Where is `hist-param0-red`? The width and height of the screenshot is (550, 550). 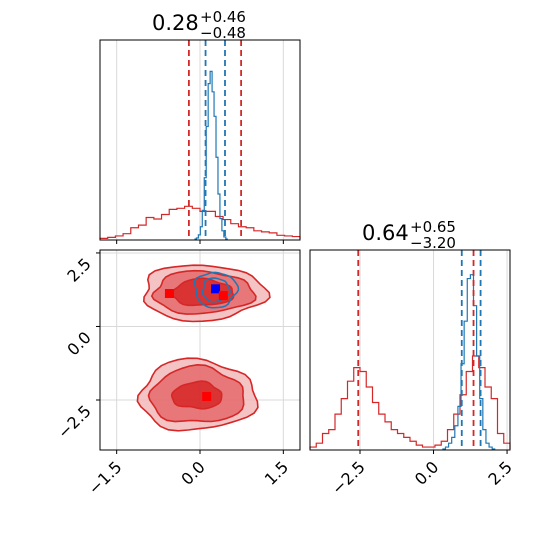
hist-param0-red is located at coordinates (200, 222).